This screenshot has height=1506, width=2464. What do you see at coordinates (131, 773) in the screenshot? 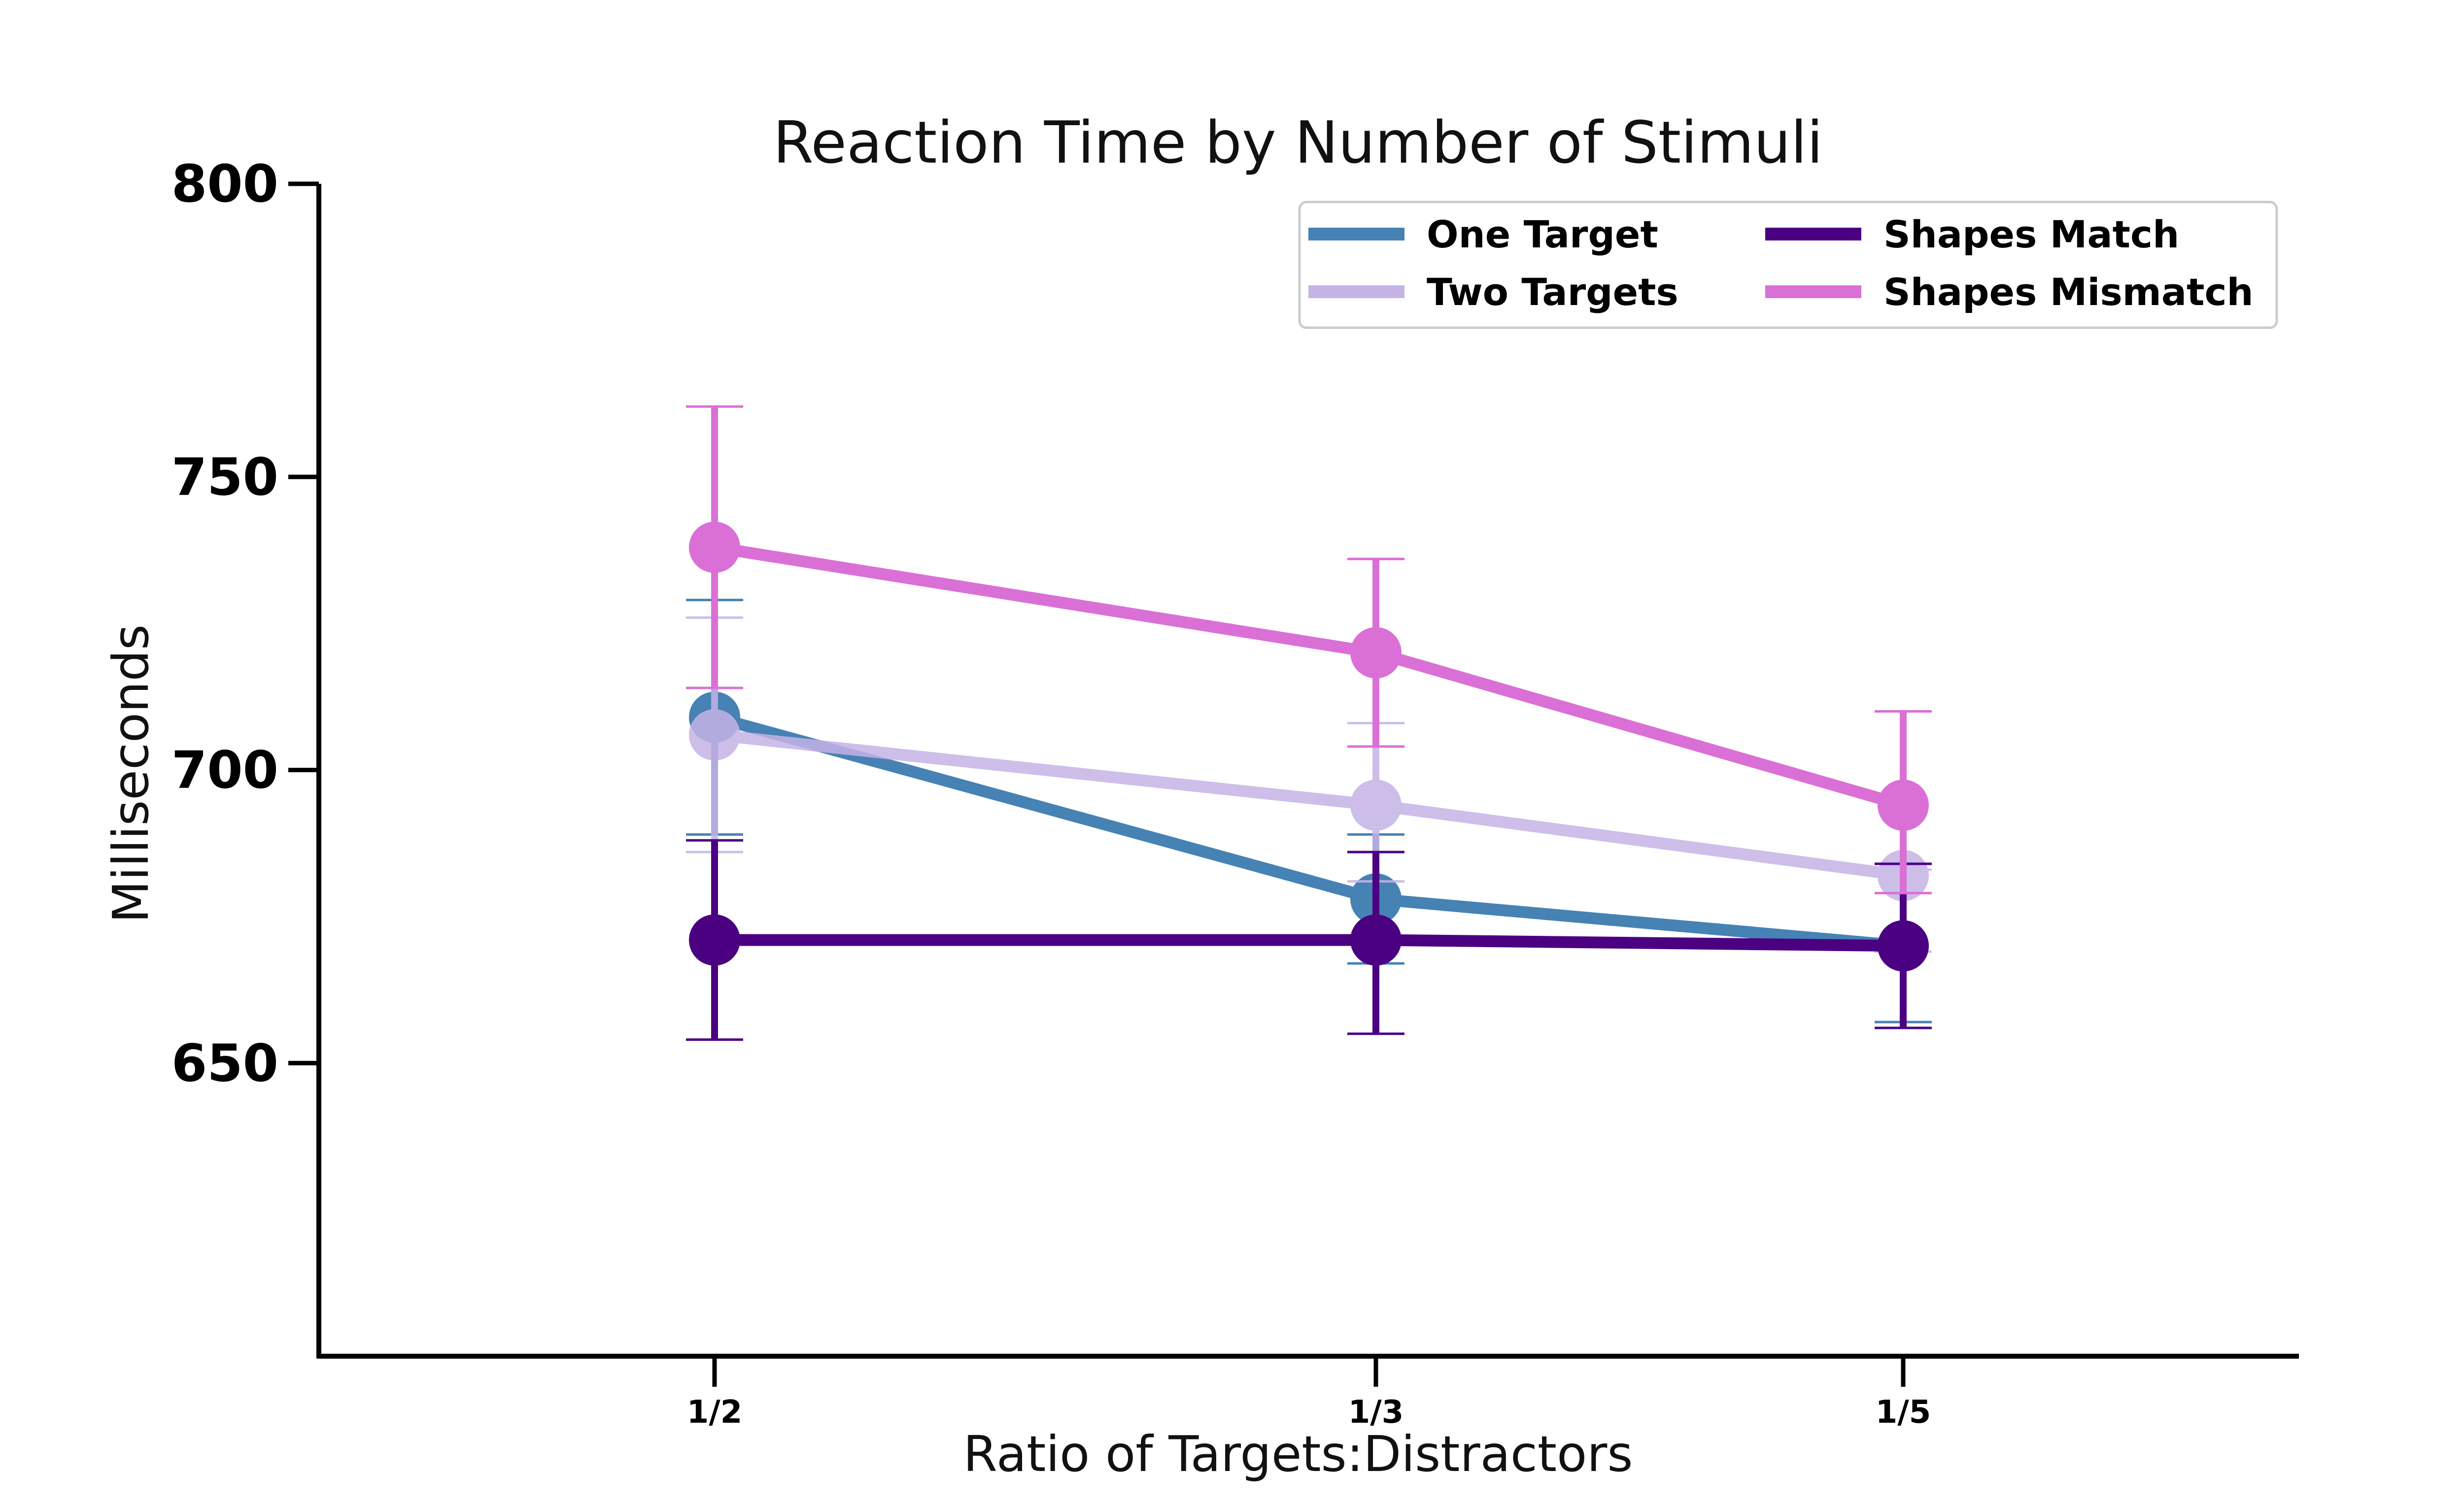
I see `y-axis-label: Milliseconds` at bounding box center [131, 773].